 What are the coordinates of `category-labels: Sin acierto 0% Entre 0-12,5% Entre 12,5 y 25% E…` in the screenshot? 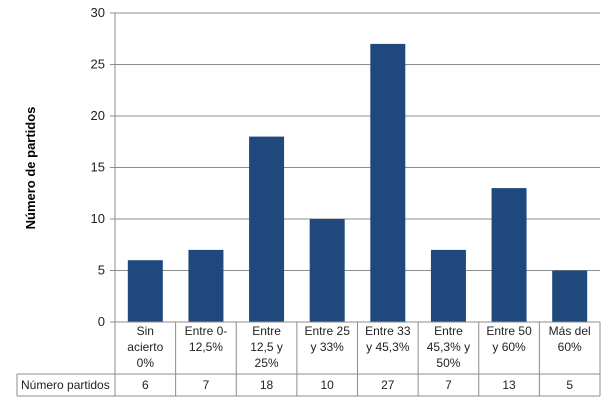 It's located at (358, 347).